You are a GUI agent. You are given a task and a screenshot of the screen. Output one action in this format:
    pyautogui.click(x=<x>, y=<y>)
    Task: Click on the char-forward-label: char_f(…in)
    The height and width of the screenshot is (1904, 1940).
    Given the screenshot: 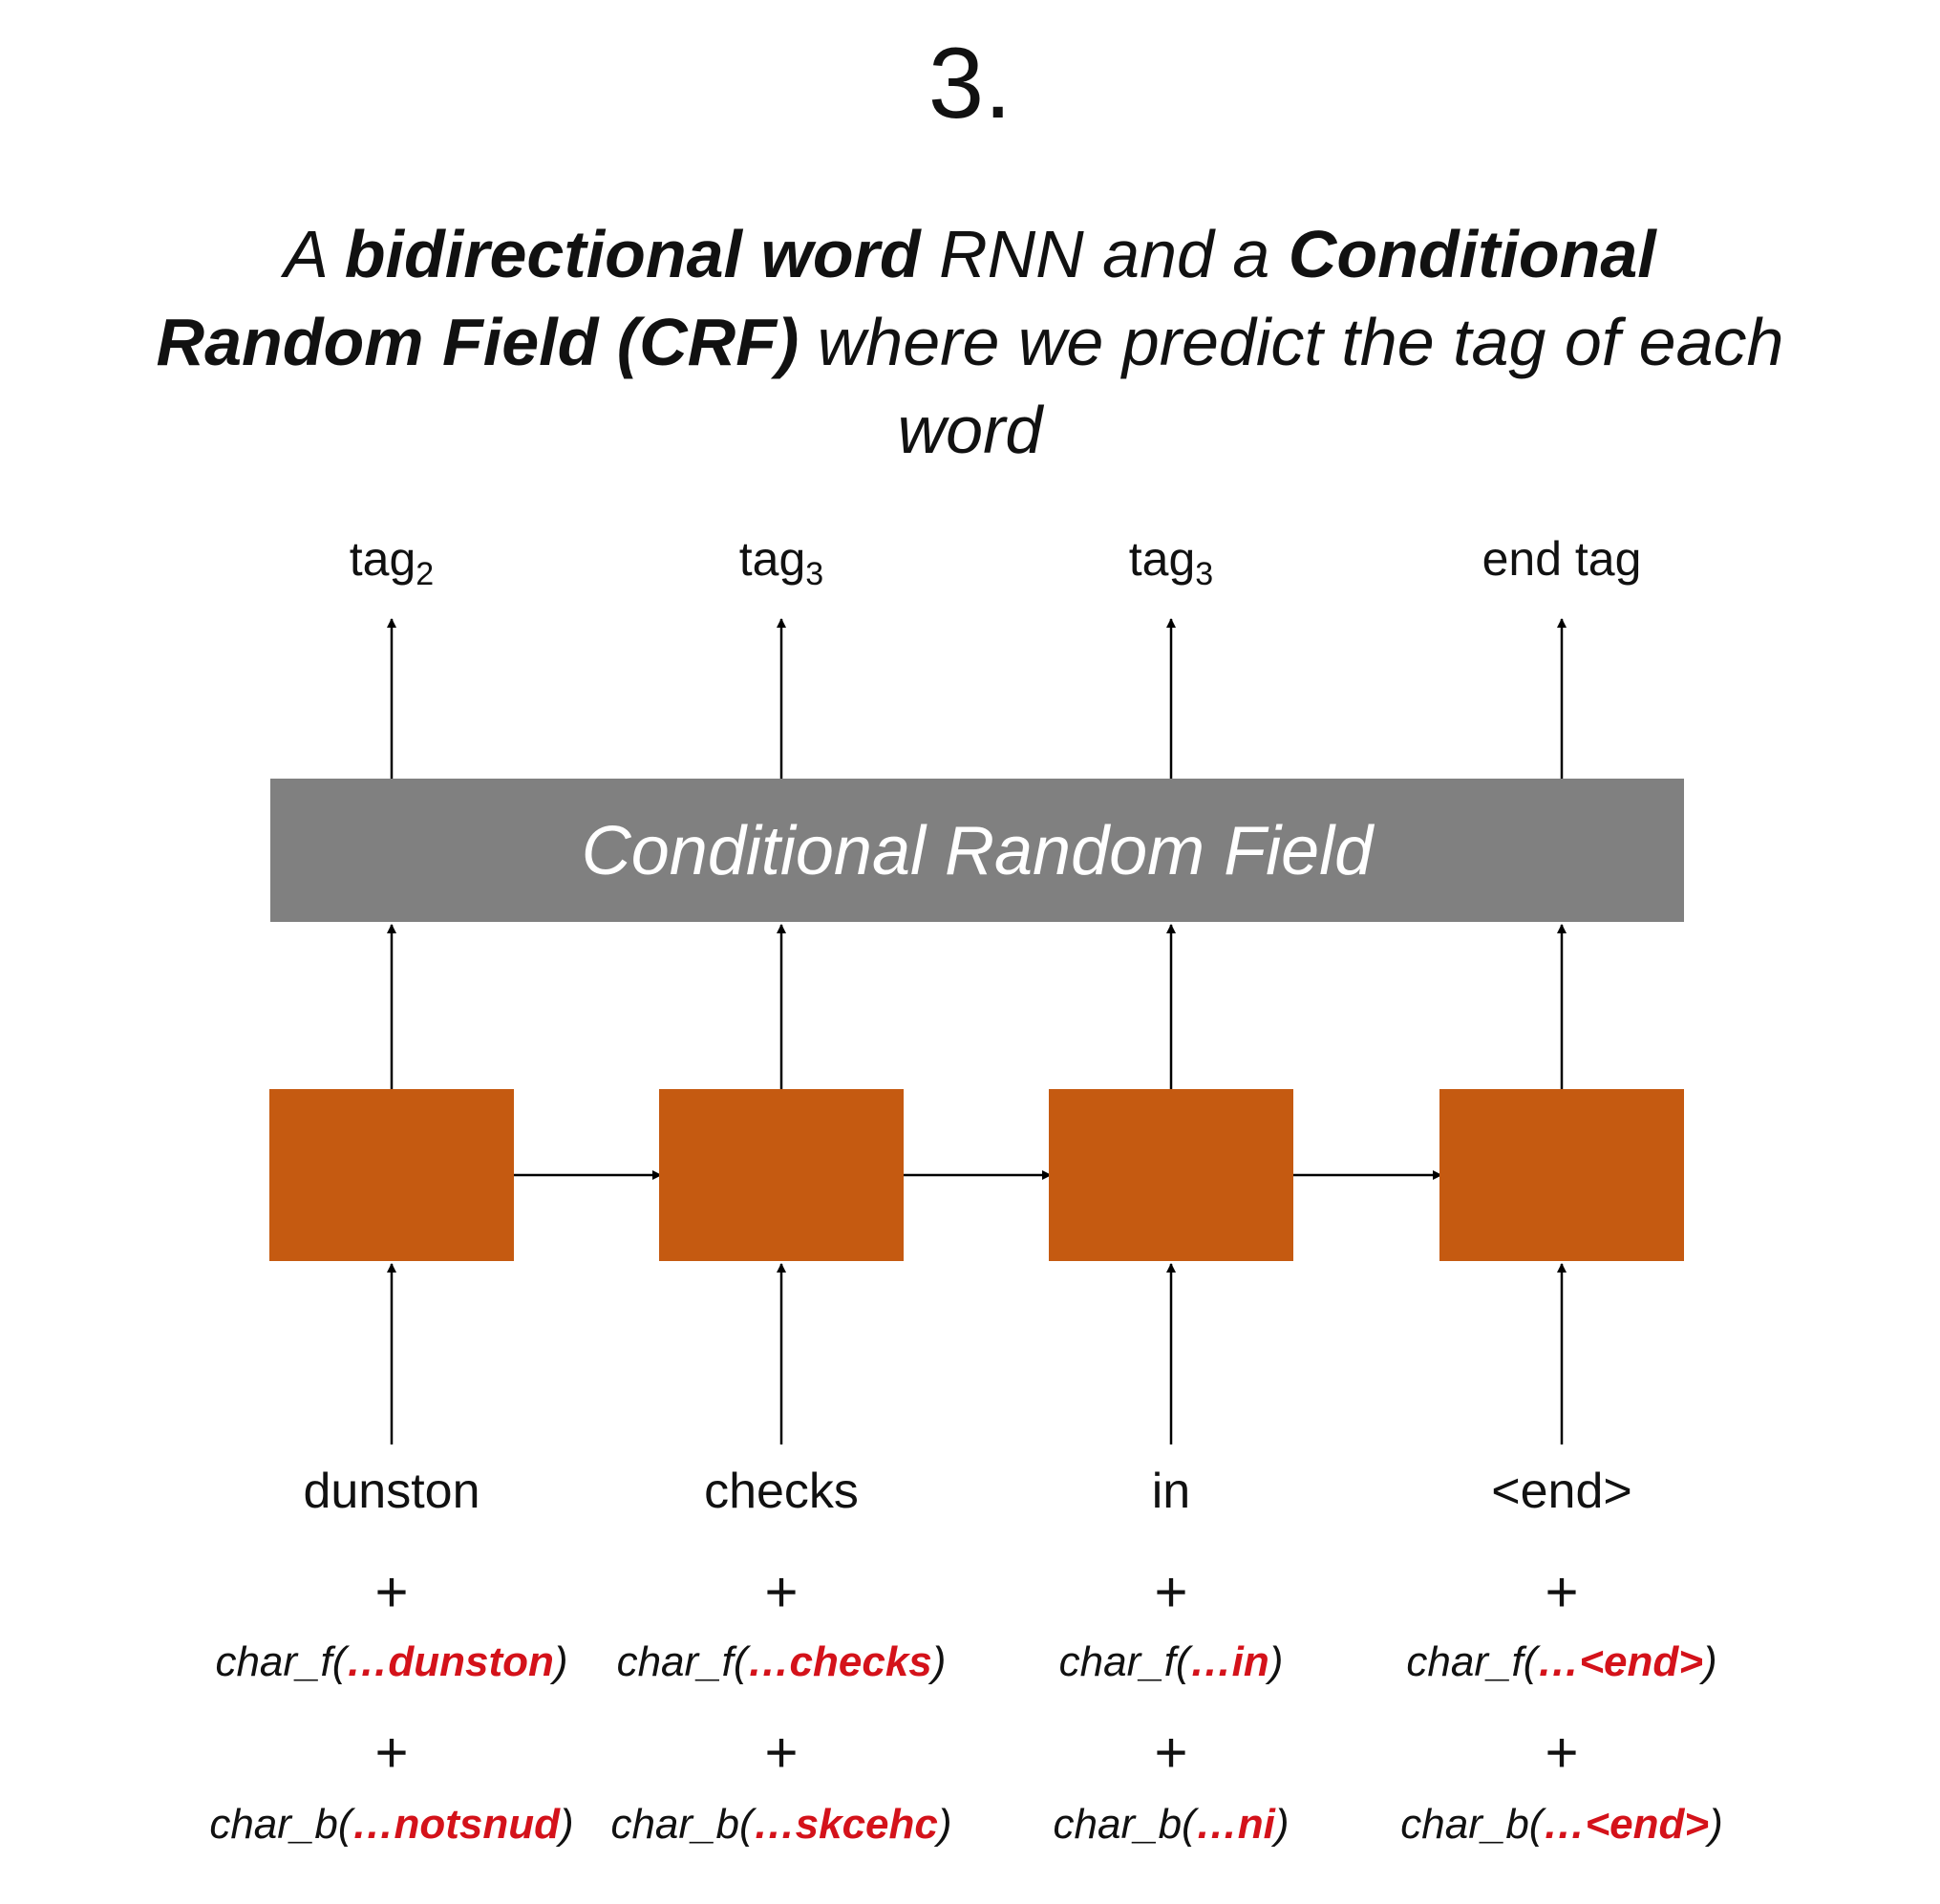 What is the action you would take?
    pyautogui.click(x=1171, y=1662)
    